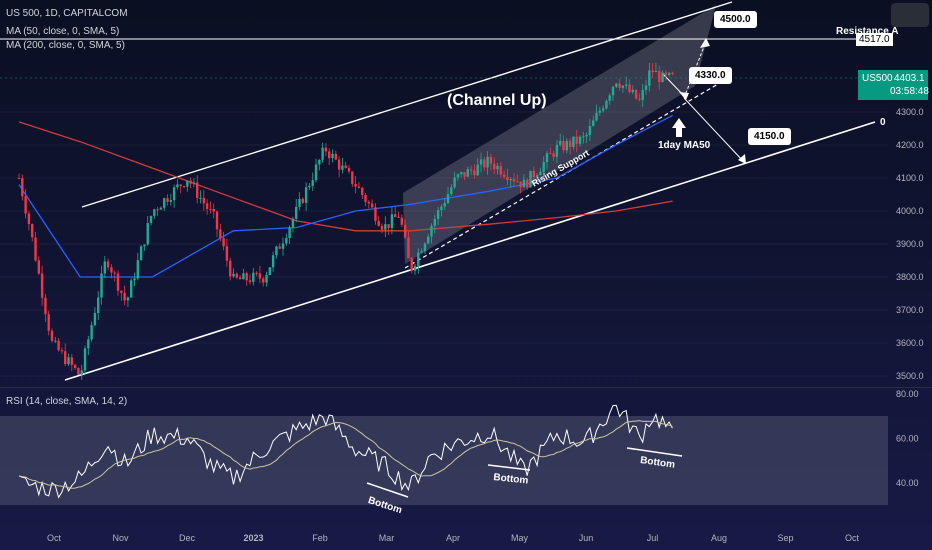 The height and width of the screenshot is (550, 932). I want to click on x-tick-label: Feb, so click(320, 538).